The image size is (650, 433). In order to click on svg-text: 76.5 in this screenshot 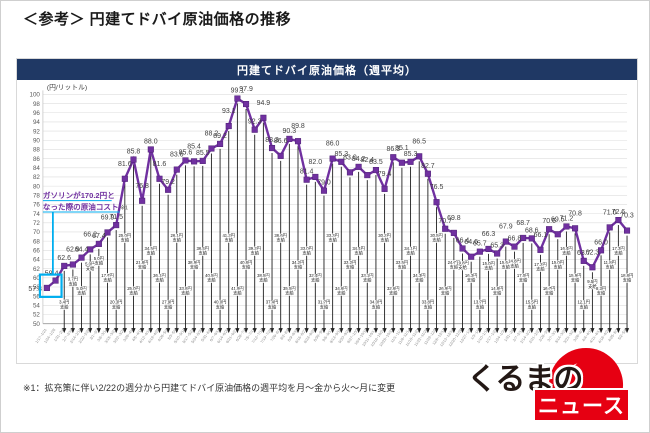, I will do `click(437, 187)`.